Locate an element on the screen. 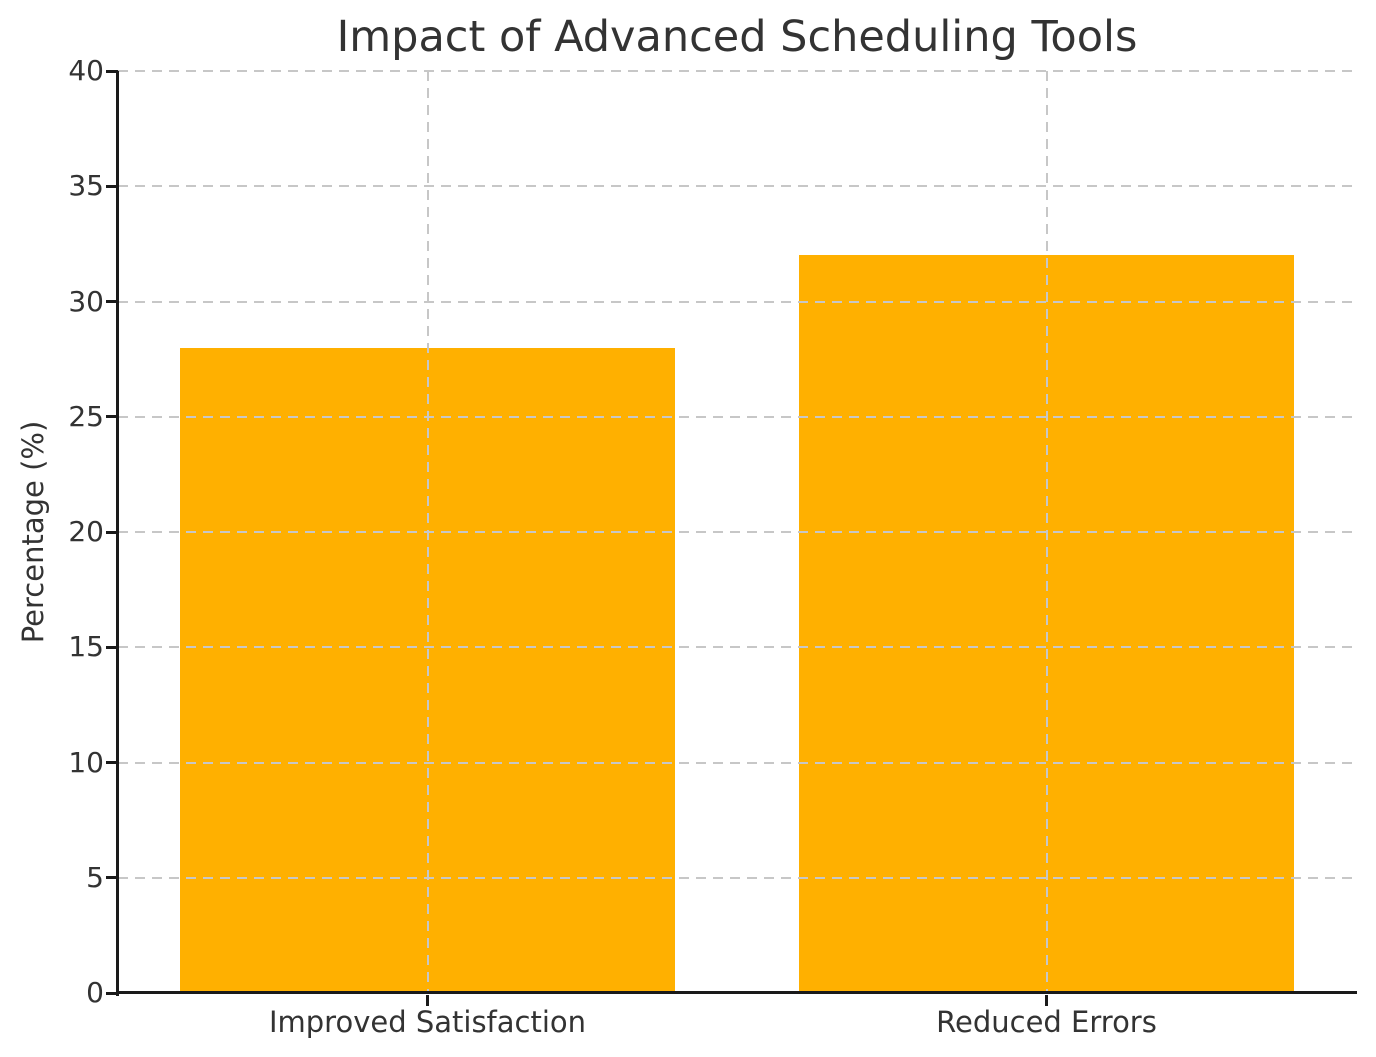 The image size is (1376, 1057). x-tick-label: Improved Satisfaction is located at coordinates (427, 1022).